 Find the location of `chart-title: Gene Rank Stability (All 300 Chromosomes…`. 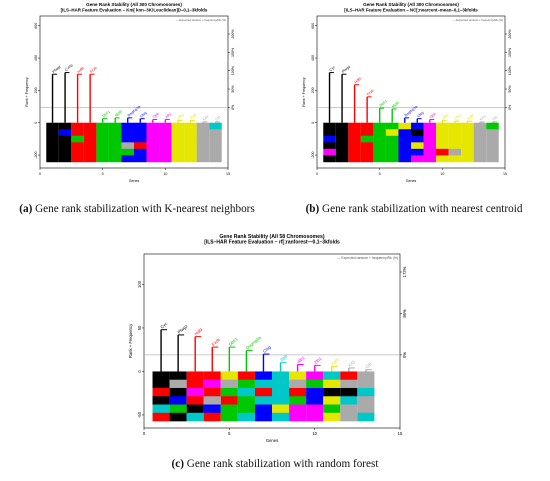

chart-title: Gene Rank Stability (All 300 Chromosomes… is located at coordinates (134, 4).